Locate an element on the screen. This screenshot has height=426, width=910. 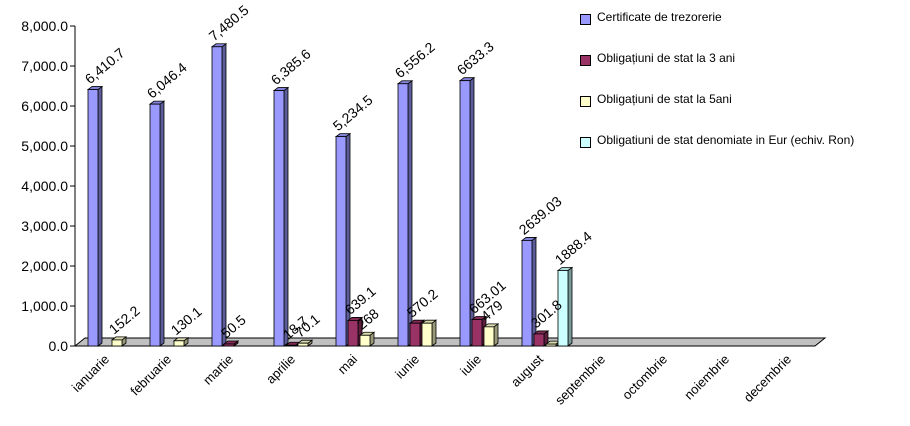
x-tick-label: iunie is located at coordinates (407, 367).